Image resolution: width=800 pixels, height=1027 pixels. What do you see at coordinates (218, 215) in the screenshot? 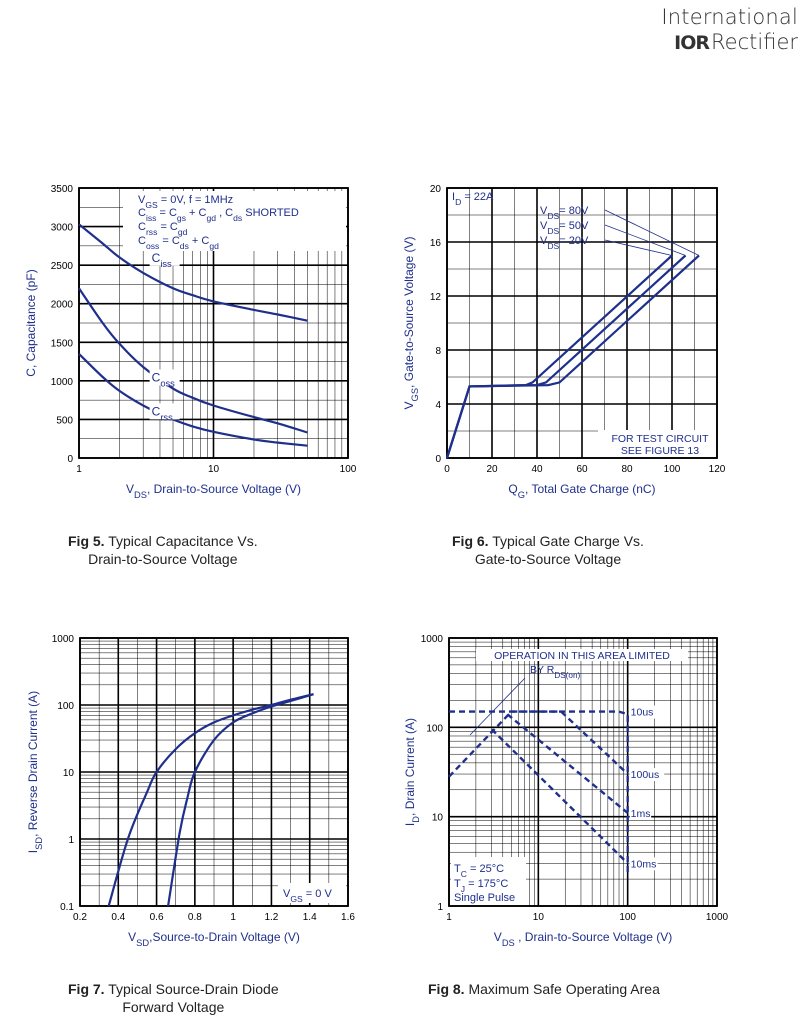
I see `fig5-legend-line2: Ciss = Cgs + Cgd , Cds SHORTED` at bounding box center [218, 215].